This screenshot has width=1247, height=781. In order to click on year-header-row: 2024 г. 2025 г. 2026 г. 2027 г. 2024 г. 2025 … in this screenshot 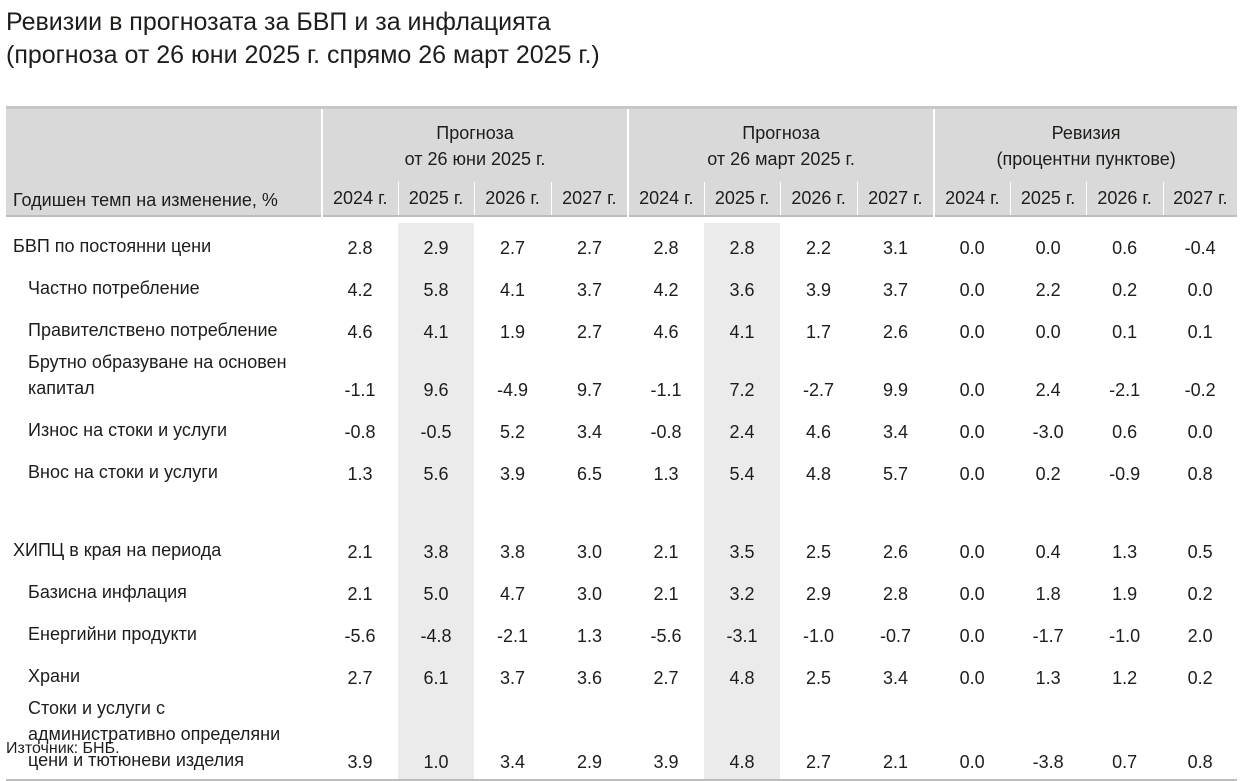, I will do `click(622, 199)`.